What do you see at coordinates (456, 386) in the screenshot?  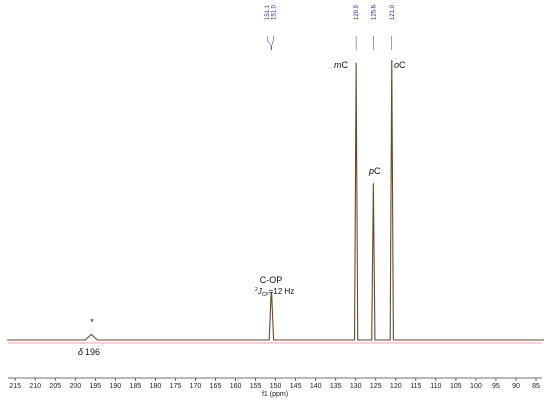 I see `x-tick-label: 105` at bounding box center [456, 386].